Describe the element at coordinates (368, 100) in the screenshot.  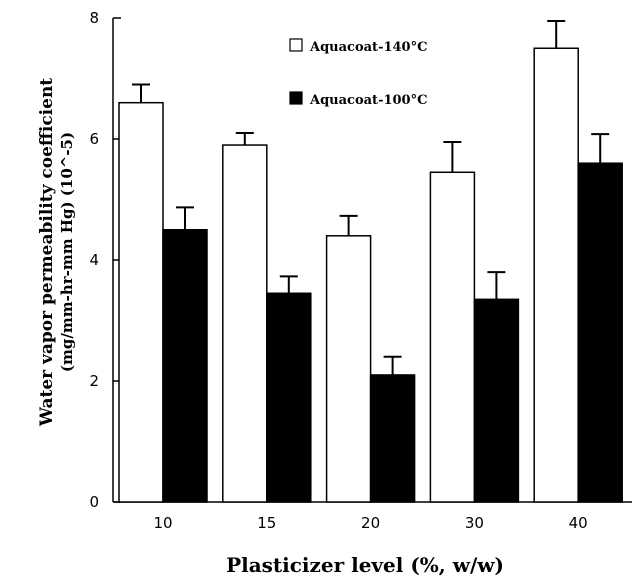
I see `legend-label-100: Aquacoat-100°C` at that location.